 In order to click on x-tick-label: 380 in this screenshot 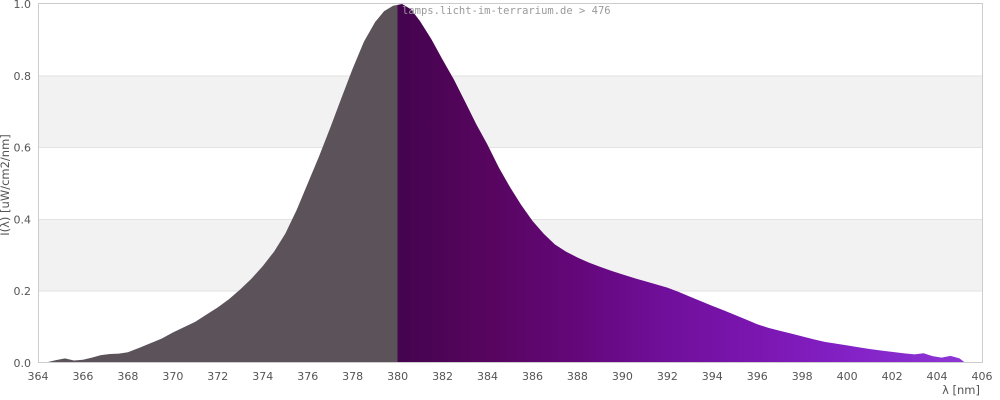, I will do `click(397, 376)`.